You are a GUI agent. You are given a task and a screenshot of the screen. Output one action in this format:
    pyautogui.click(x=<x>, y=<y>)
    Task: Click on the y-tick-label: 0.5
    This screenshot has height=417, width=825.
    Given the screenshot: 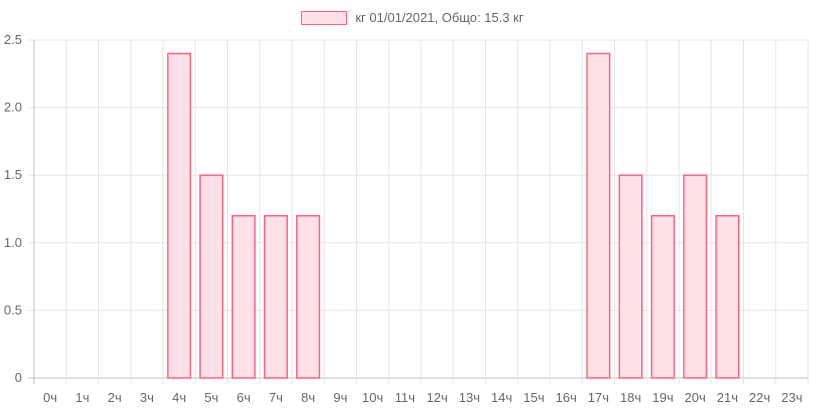 What is the action you would take?
    pyautogui.click(x=13, y=309)
    